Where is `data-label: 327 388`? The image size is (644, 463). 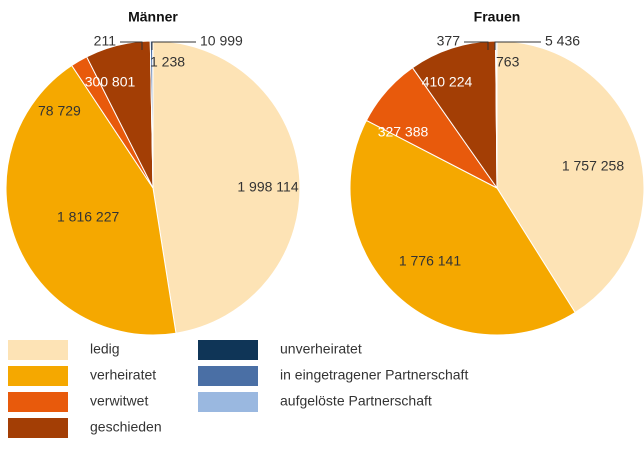
data-label: 327 388 is located at coordinates (403, 132).